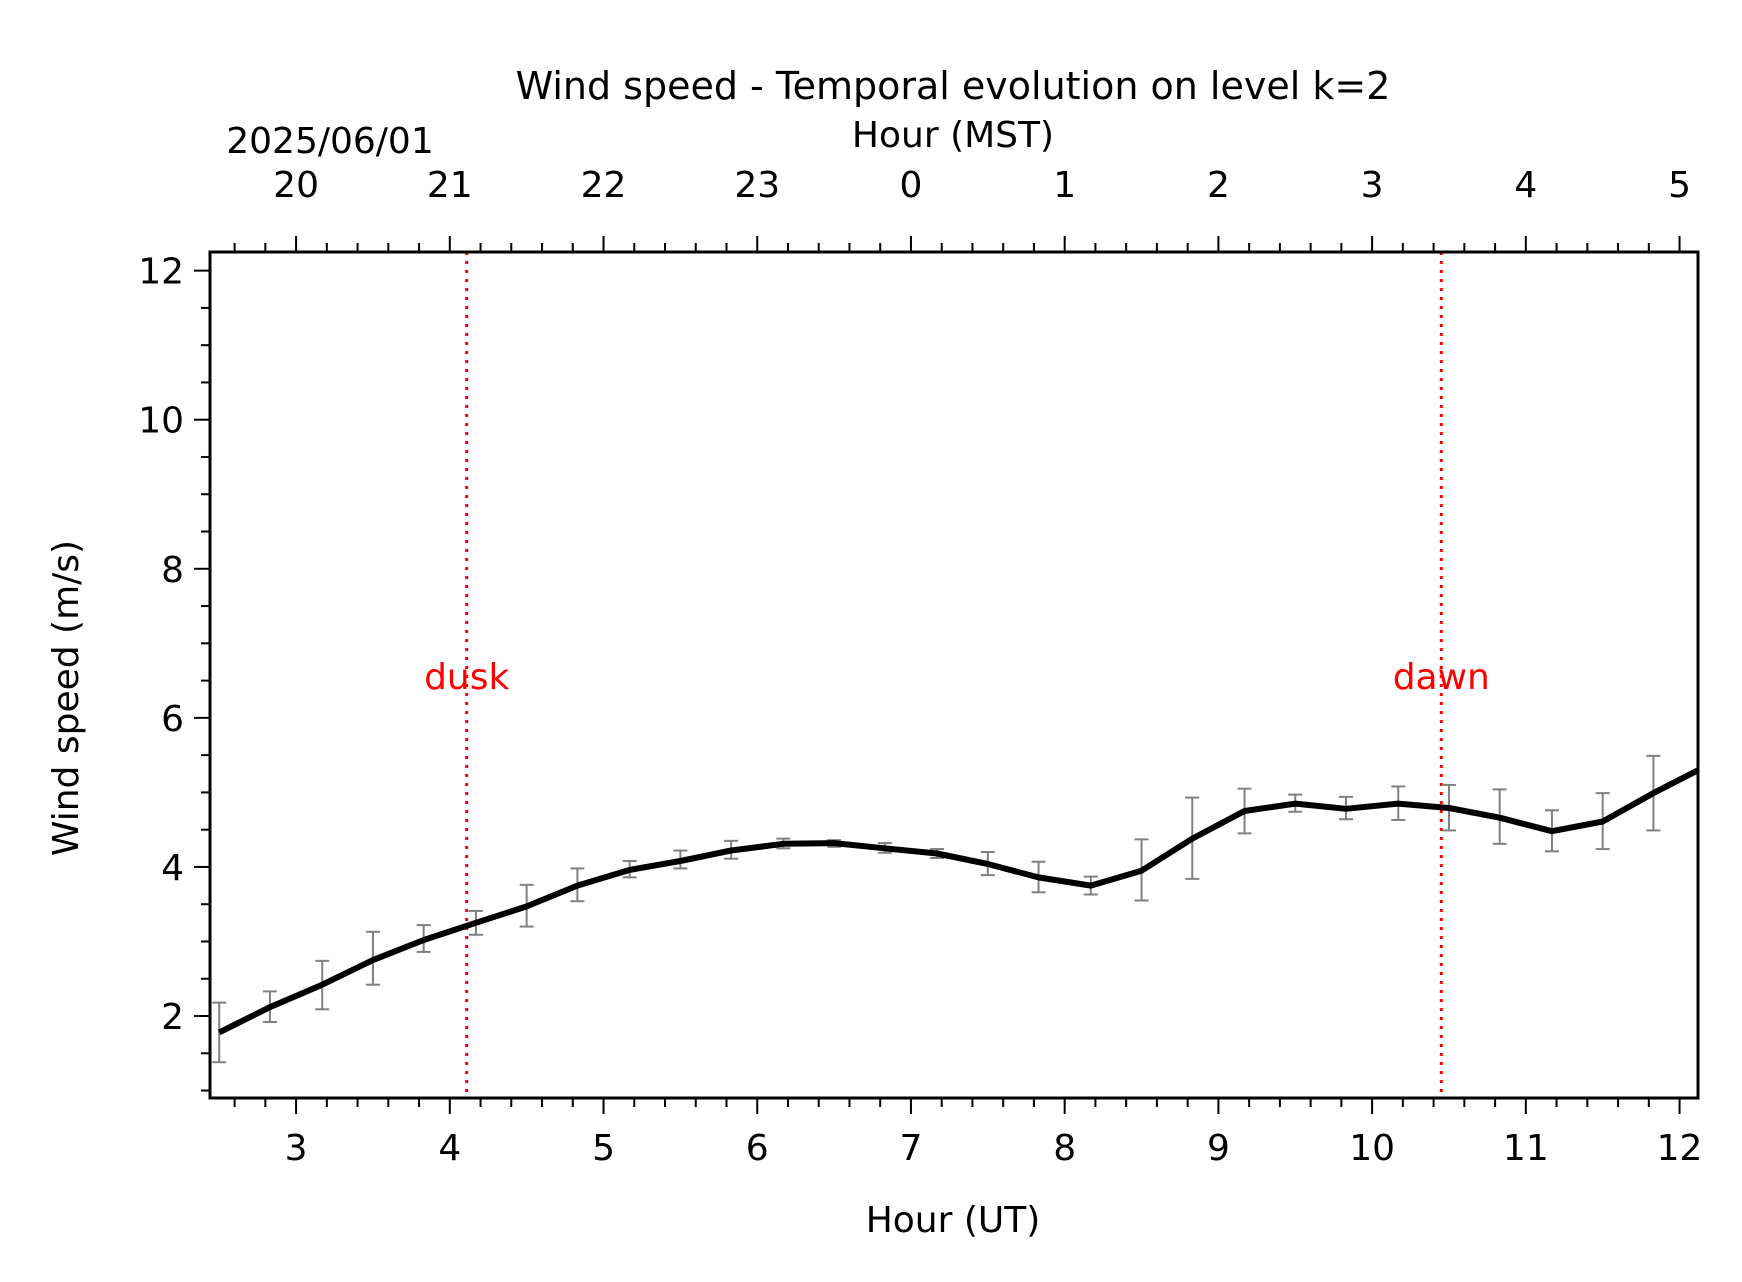 The height and width of the screenshot is (1282, 1742). I want to click on x-tick-label: 6, so click(757, 1148).